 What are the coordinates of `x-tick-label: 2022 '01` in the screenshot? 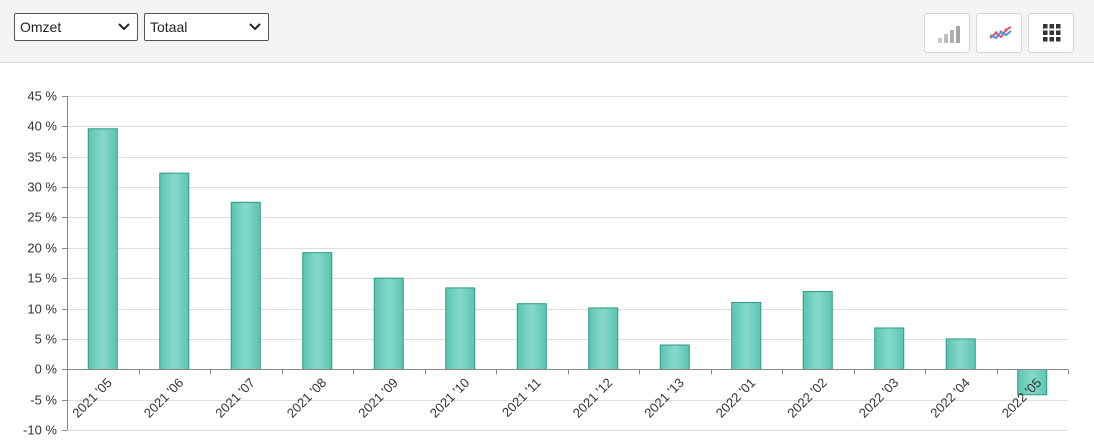 It's located at (736, 398).